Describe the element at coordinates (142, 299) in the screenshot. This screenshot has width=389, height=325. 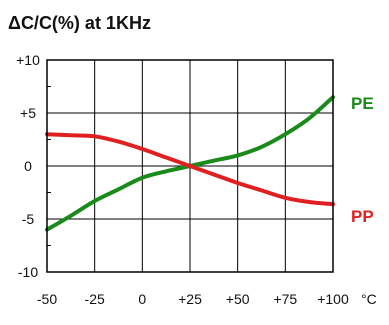
I see `x-tick-label: 0` at that location.